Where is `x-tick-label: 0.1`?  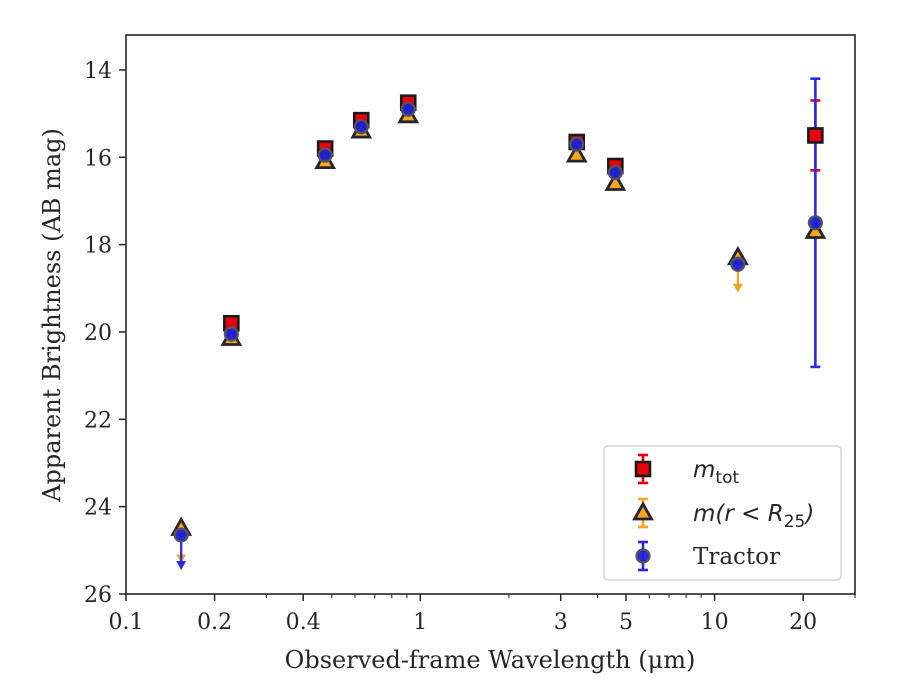
x-tick-label: 0.1 is located at coordinates (126, 622).